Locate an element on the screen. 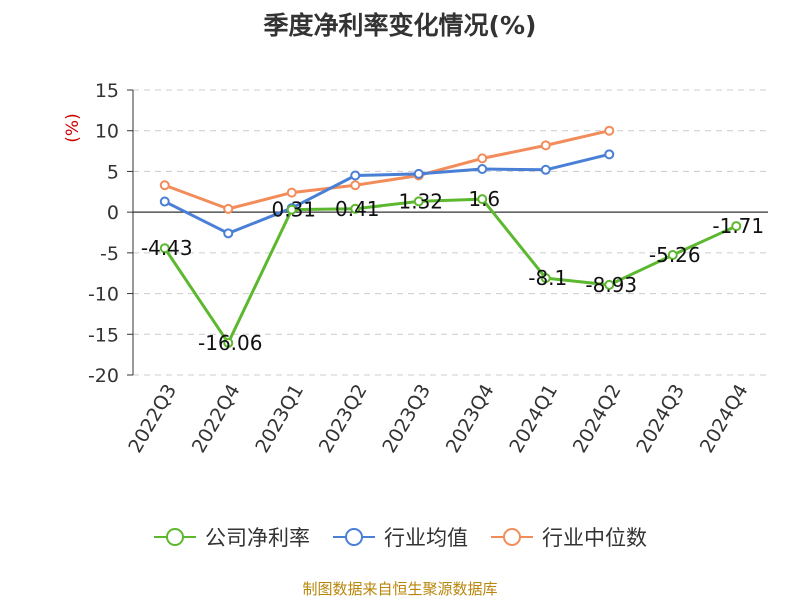 The width and height of the screenshot is (800, 600). legend-label: 行业中位数 is located at coordinates (594, 538).